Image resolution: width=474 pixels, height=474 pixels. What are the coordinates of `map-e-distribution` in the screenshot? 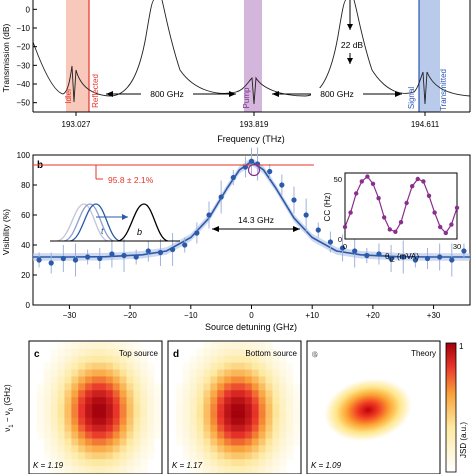 It's located at (368, 410).